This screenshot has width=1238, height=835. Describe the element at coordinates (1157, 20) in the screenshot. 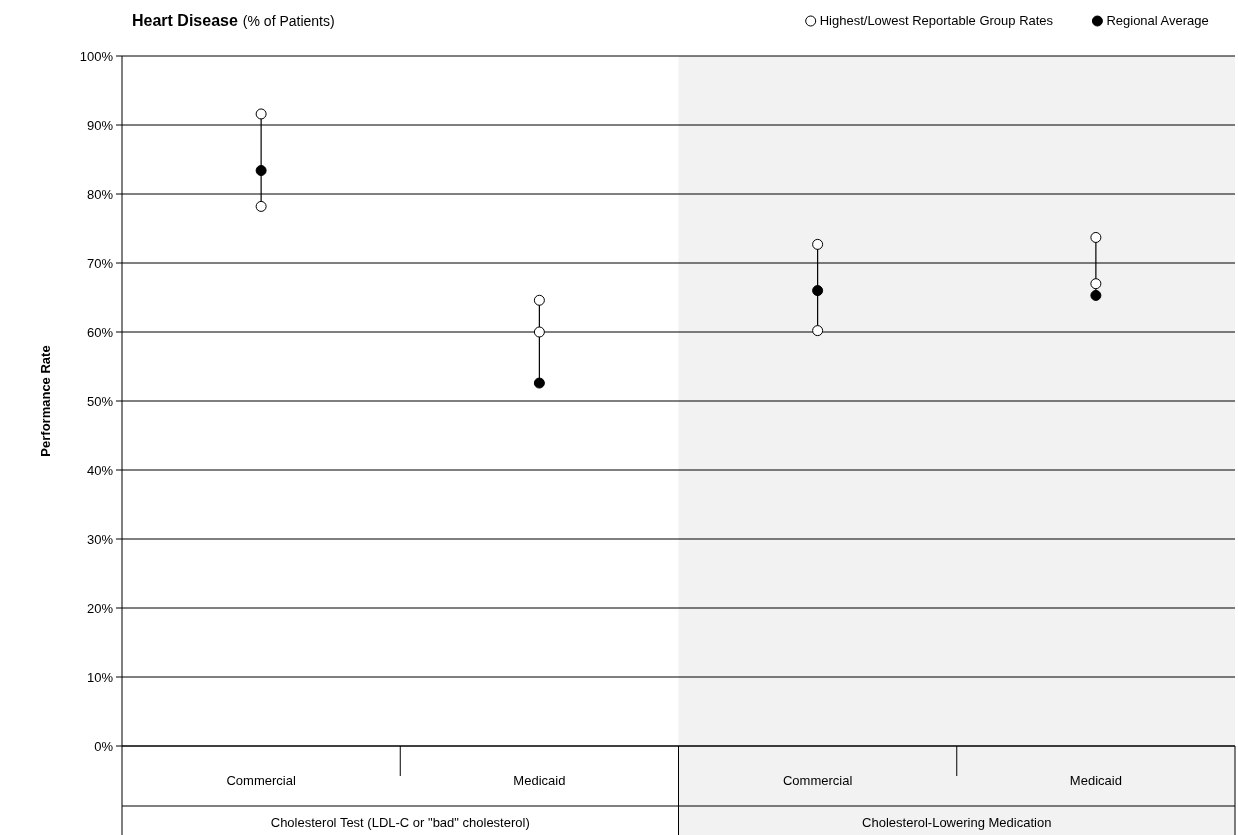

I see `legend-label: Regional Average` at that location.